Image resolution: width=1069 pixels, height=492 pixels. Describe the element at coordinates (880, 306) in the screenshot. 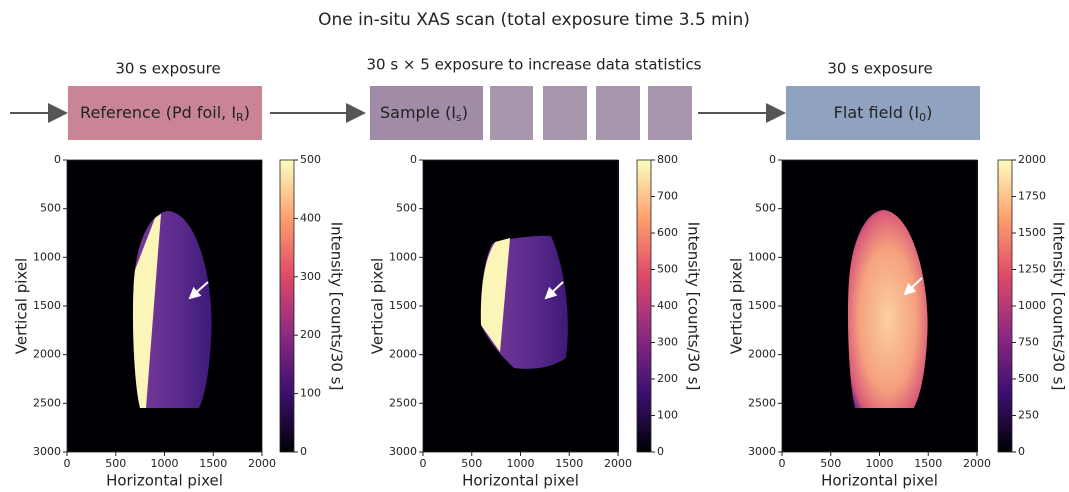

I see `image-flat-field` at that location.